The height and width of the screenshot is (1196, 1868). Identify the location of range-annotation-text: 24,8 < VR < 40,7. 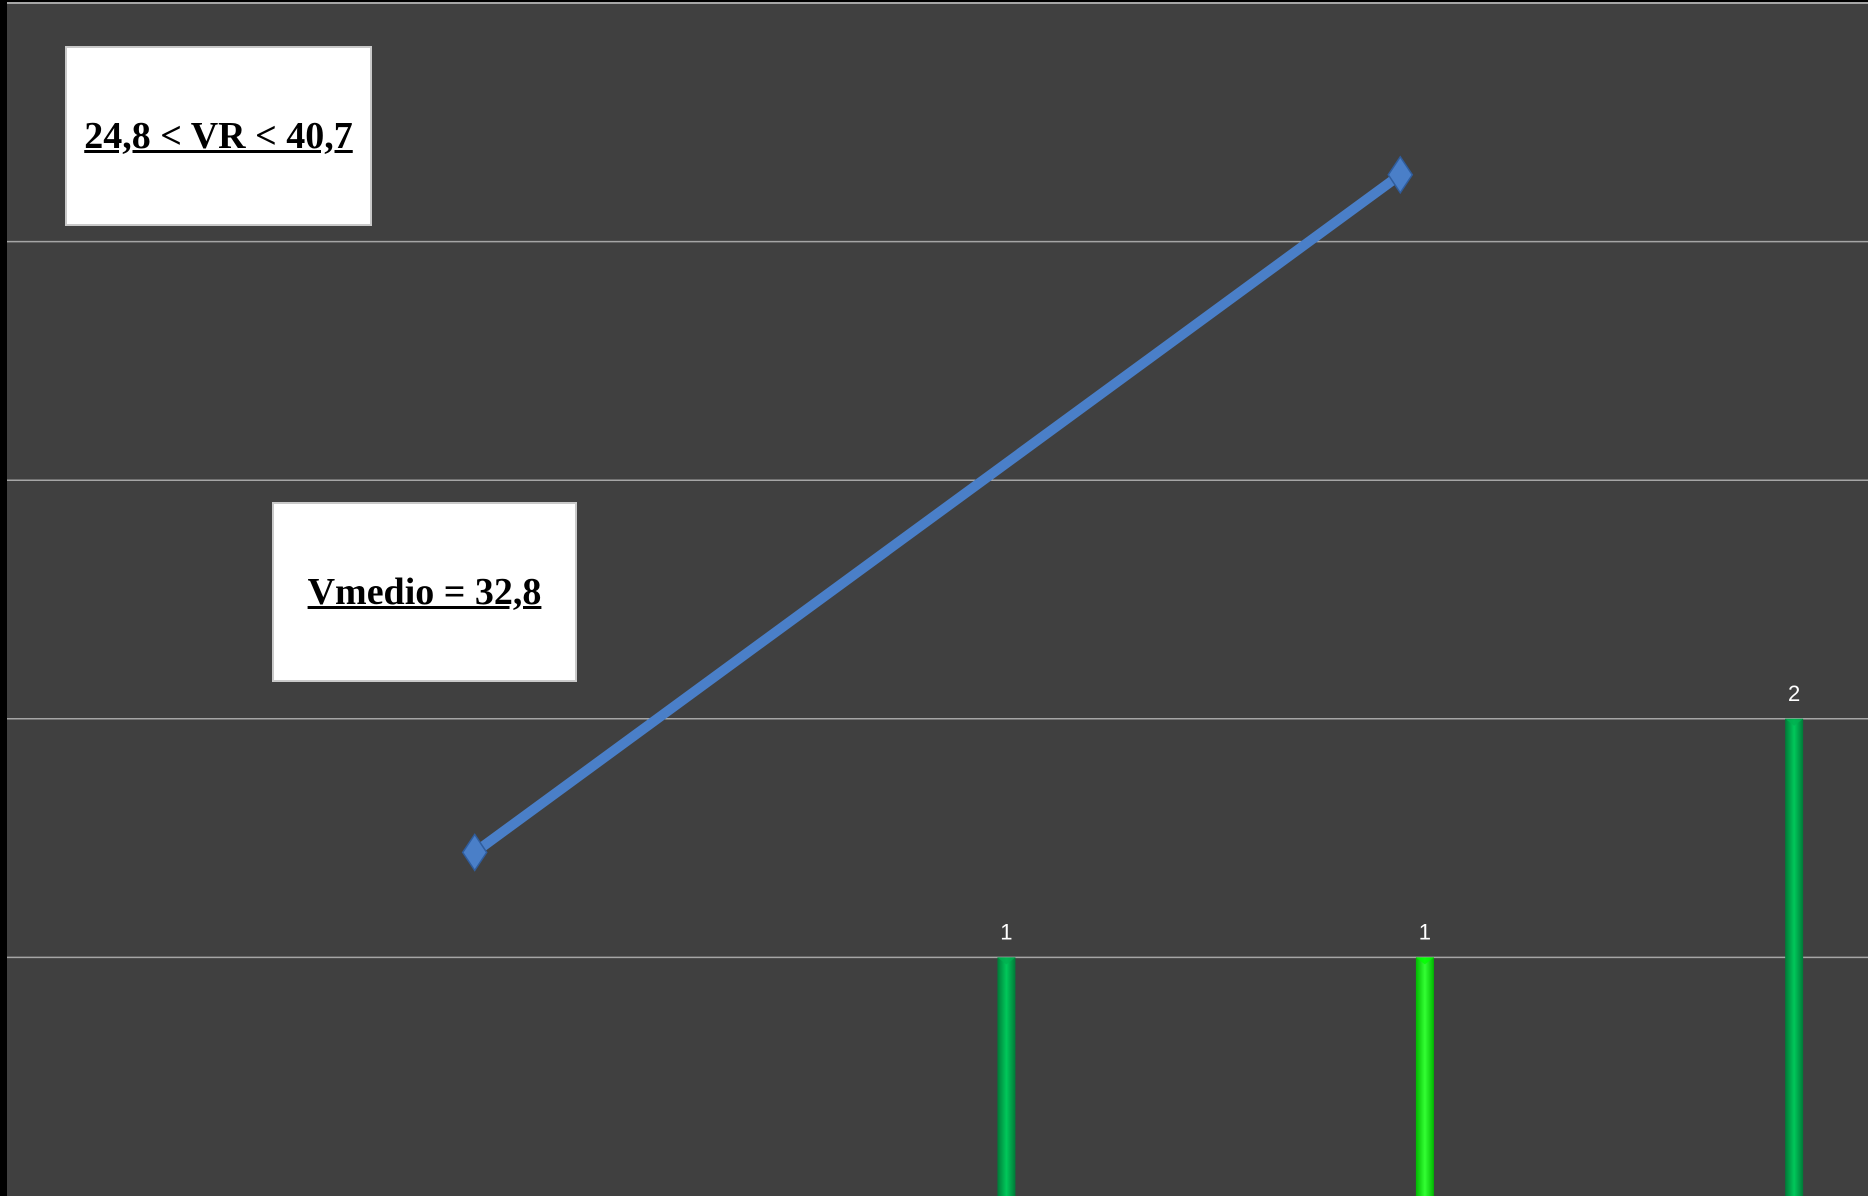
(218, 136).